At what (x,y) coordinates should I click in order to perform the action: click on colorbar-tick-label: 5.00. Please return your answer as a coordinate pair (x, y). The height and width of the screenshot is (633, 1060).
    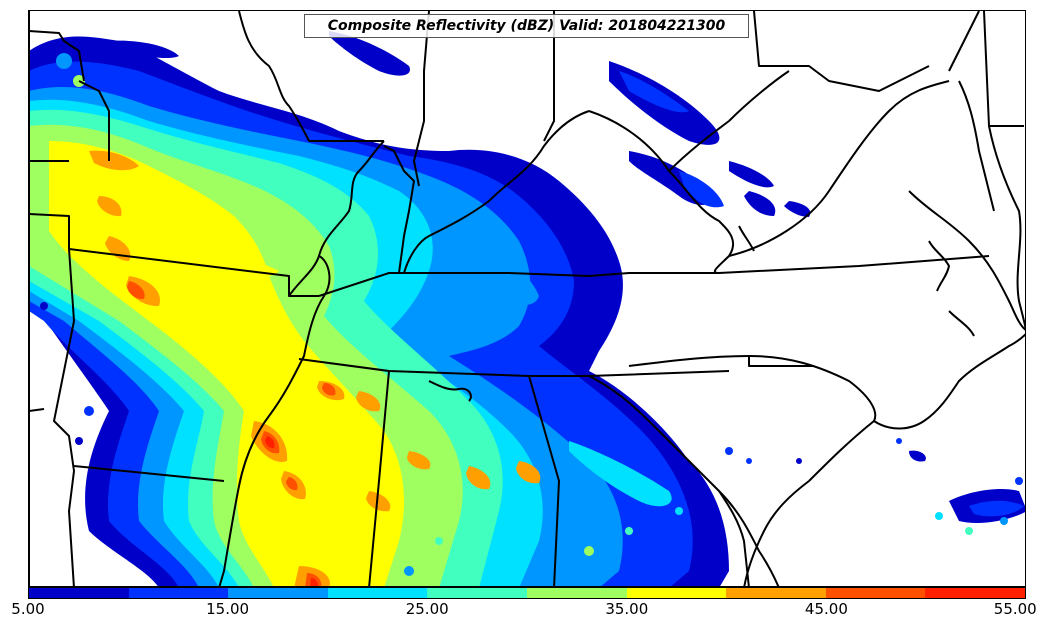
    Looking at the image, I should click on (28, 609).